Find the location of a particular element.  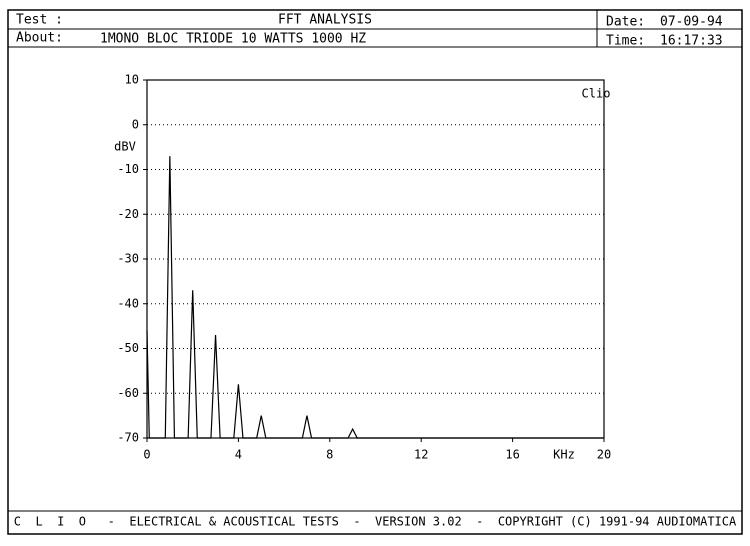

y-tick-label: -10 is located at coordinates (128, 169).